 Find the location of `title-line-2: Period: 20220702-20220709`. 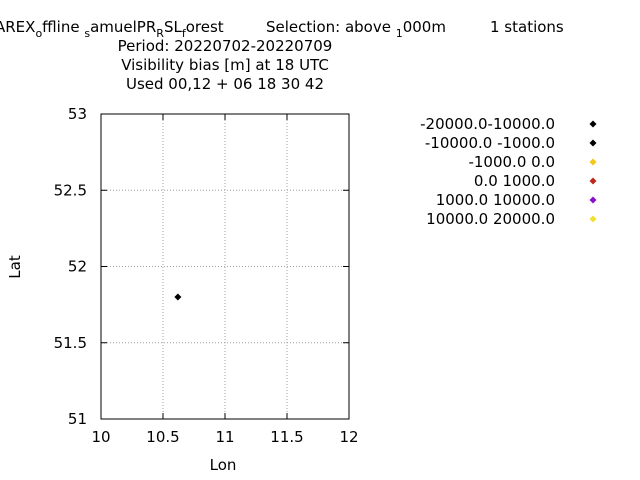

title-line-2: Period: 20220702-20220709 is located at coordinates (225, 46).